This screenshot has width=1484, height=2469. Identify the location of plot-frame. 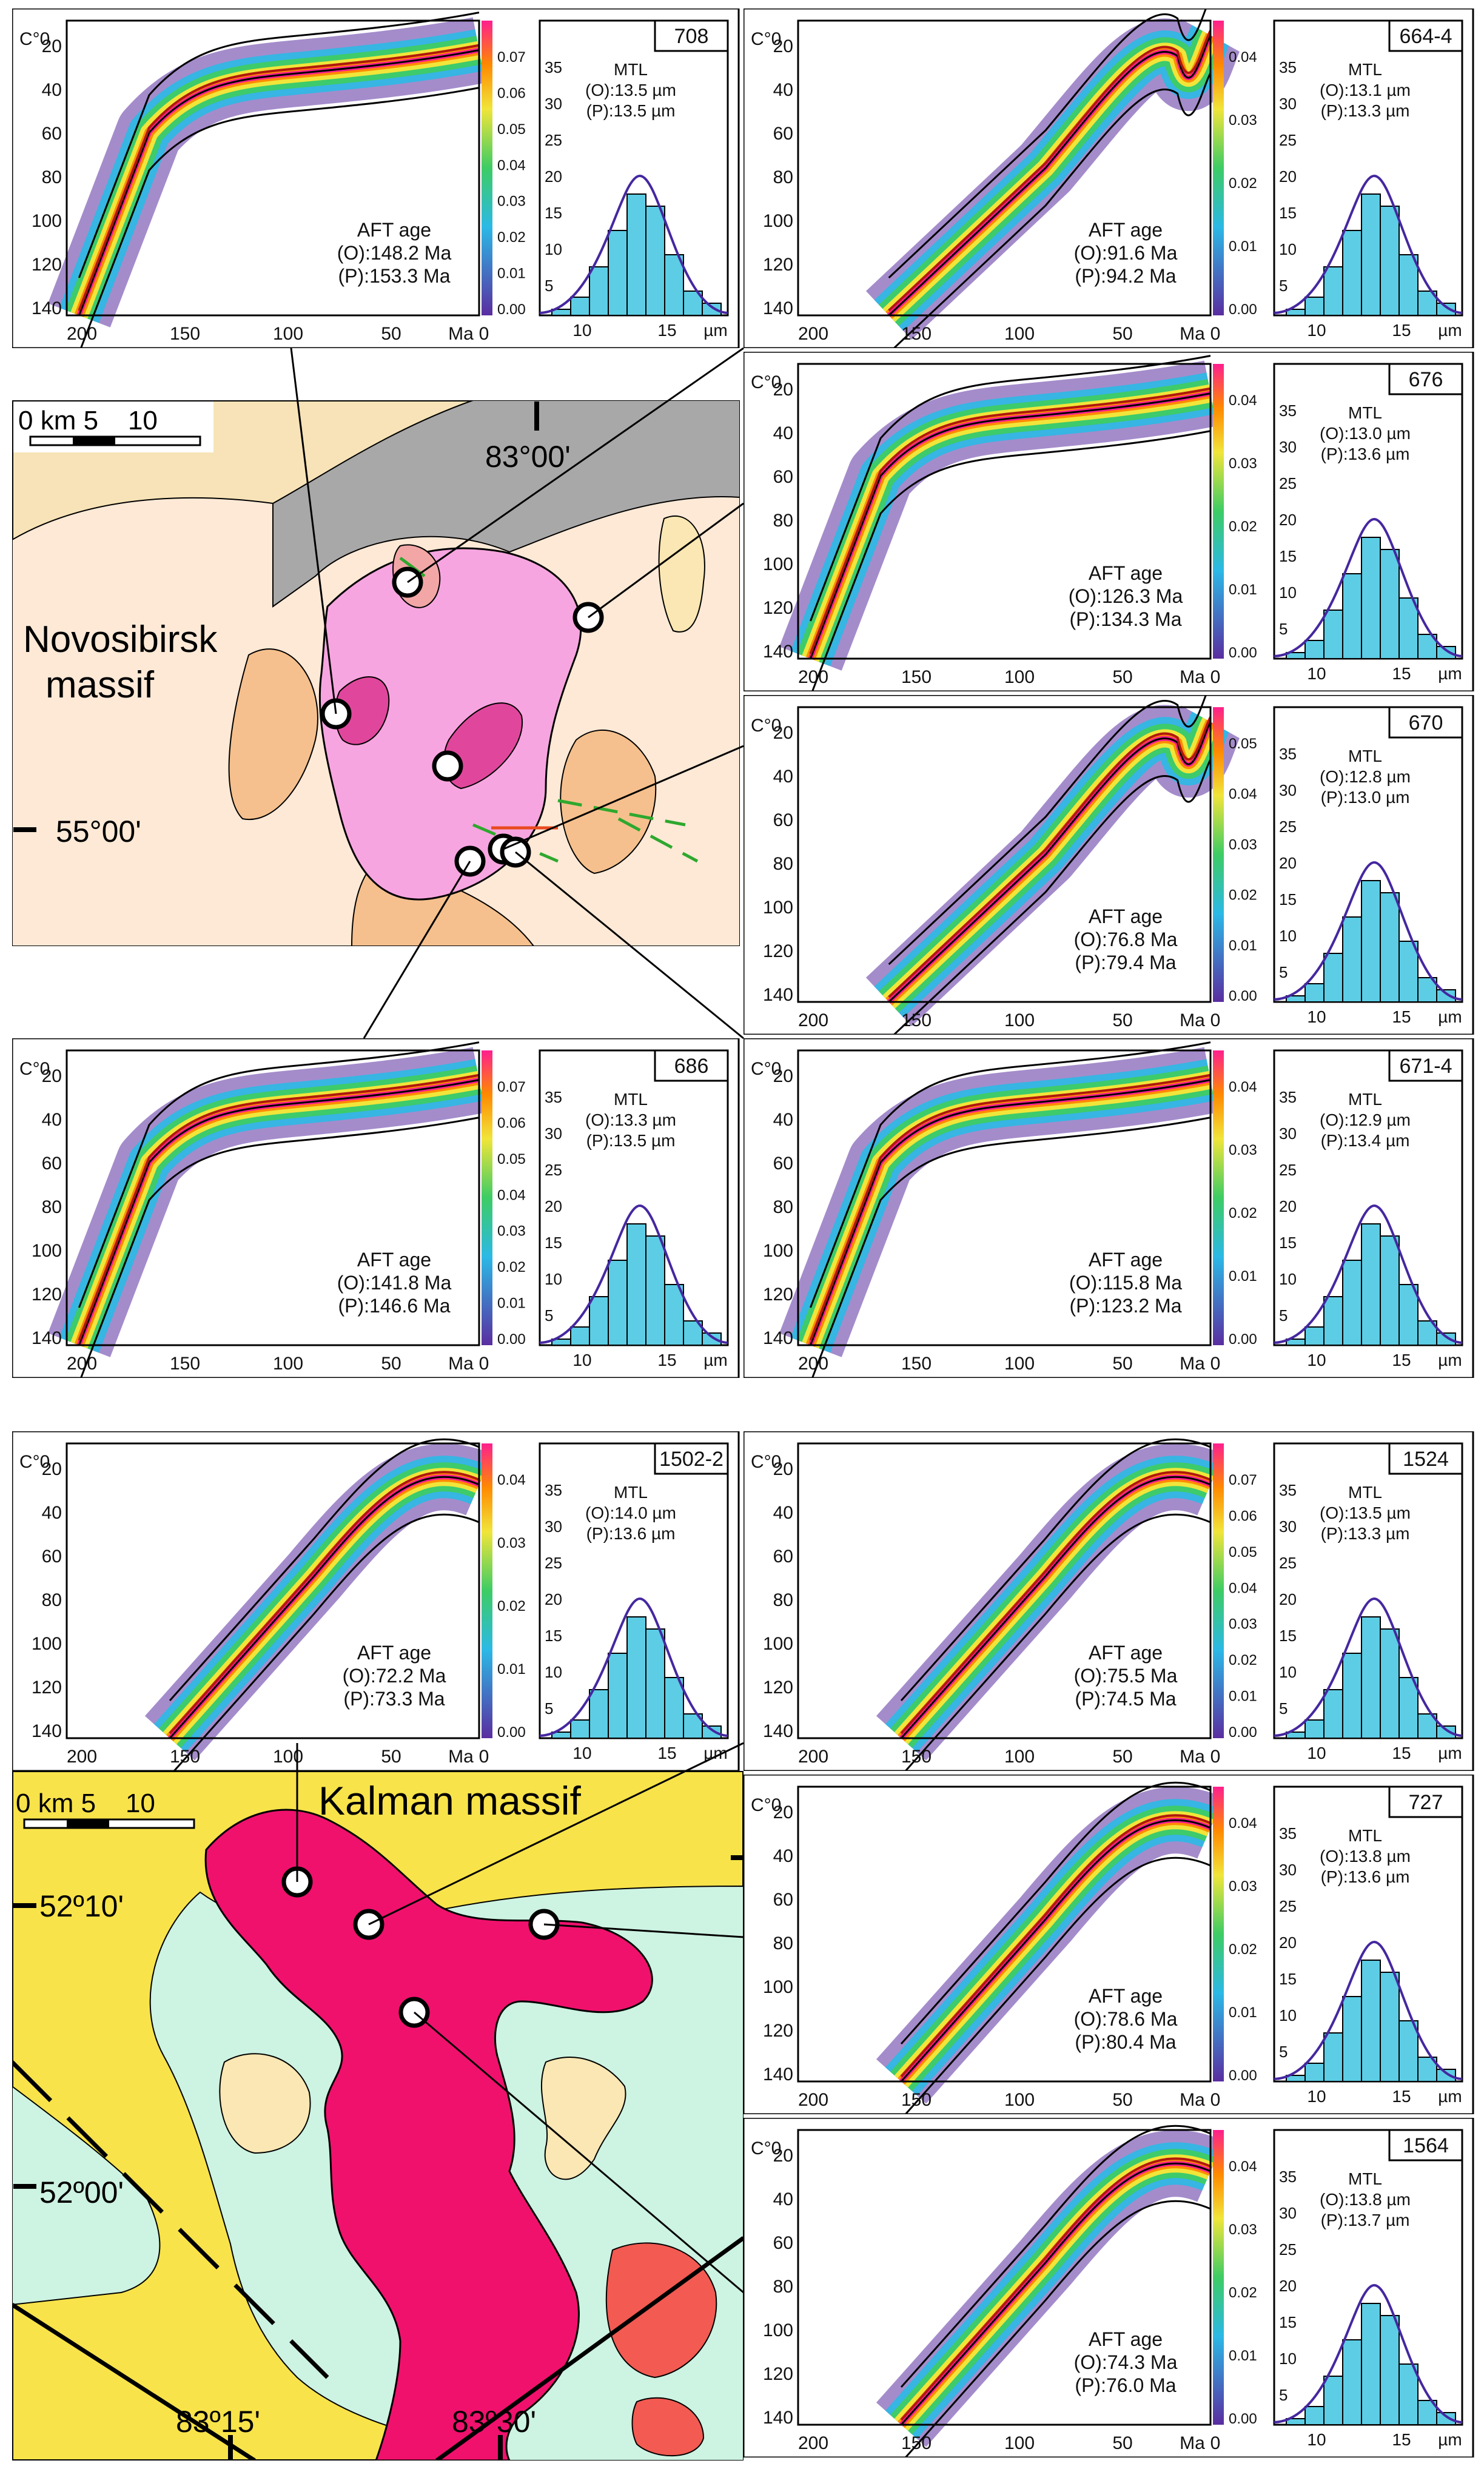
(1004, 168).